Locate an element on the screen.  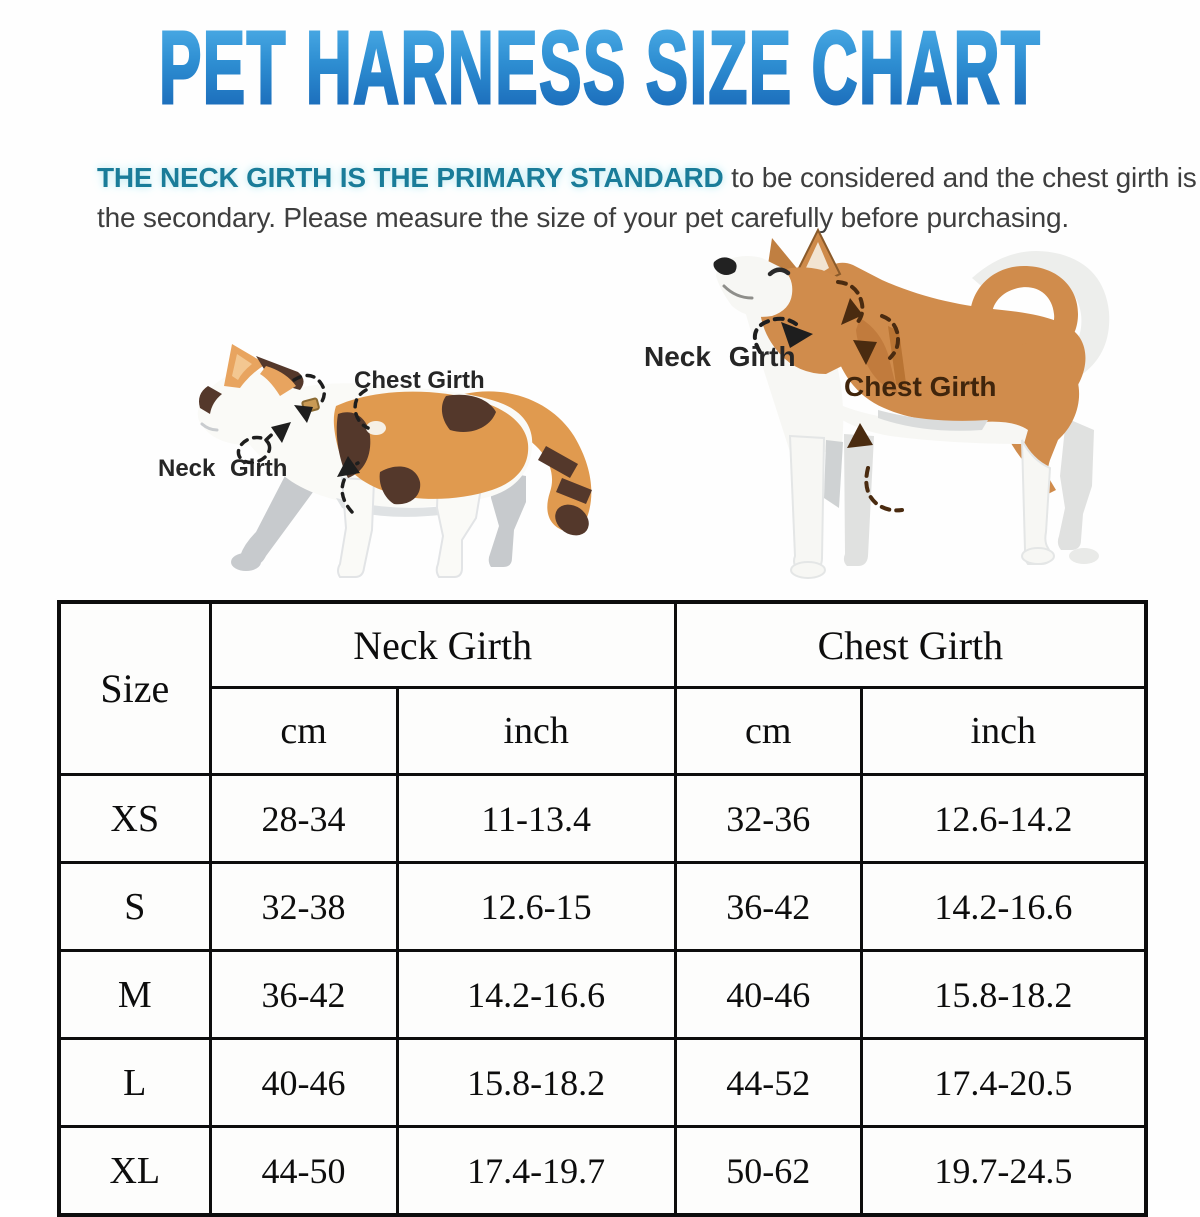
cell-size: XS is located at coordinates (134, 818).